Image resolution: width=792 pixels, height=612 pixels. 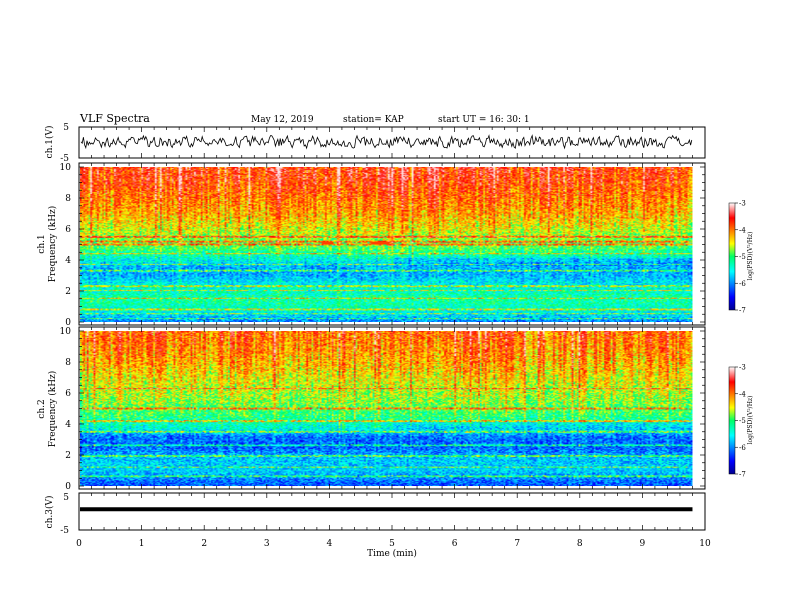 I want to click on panel-ch3-waveform: 5 -5 ch.3(V), so click(x=375, y=514).